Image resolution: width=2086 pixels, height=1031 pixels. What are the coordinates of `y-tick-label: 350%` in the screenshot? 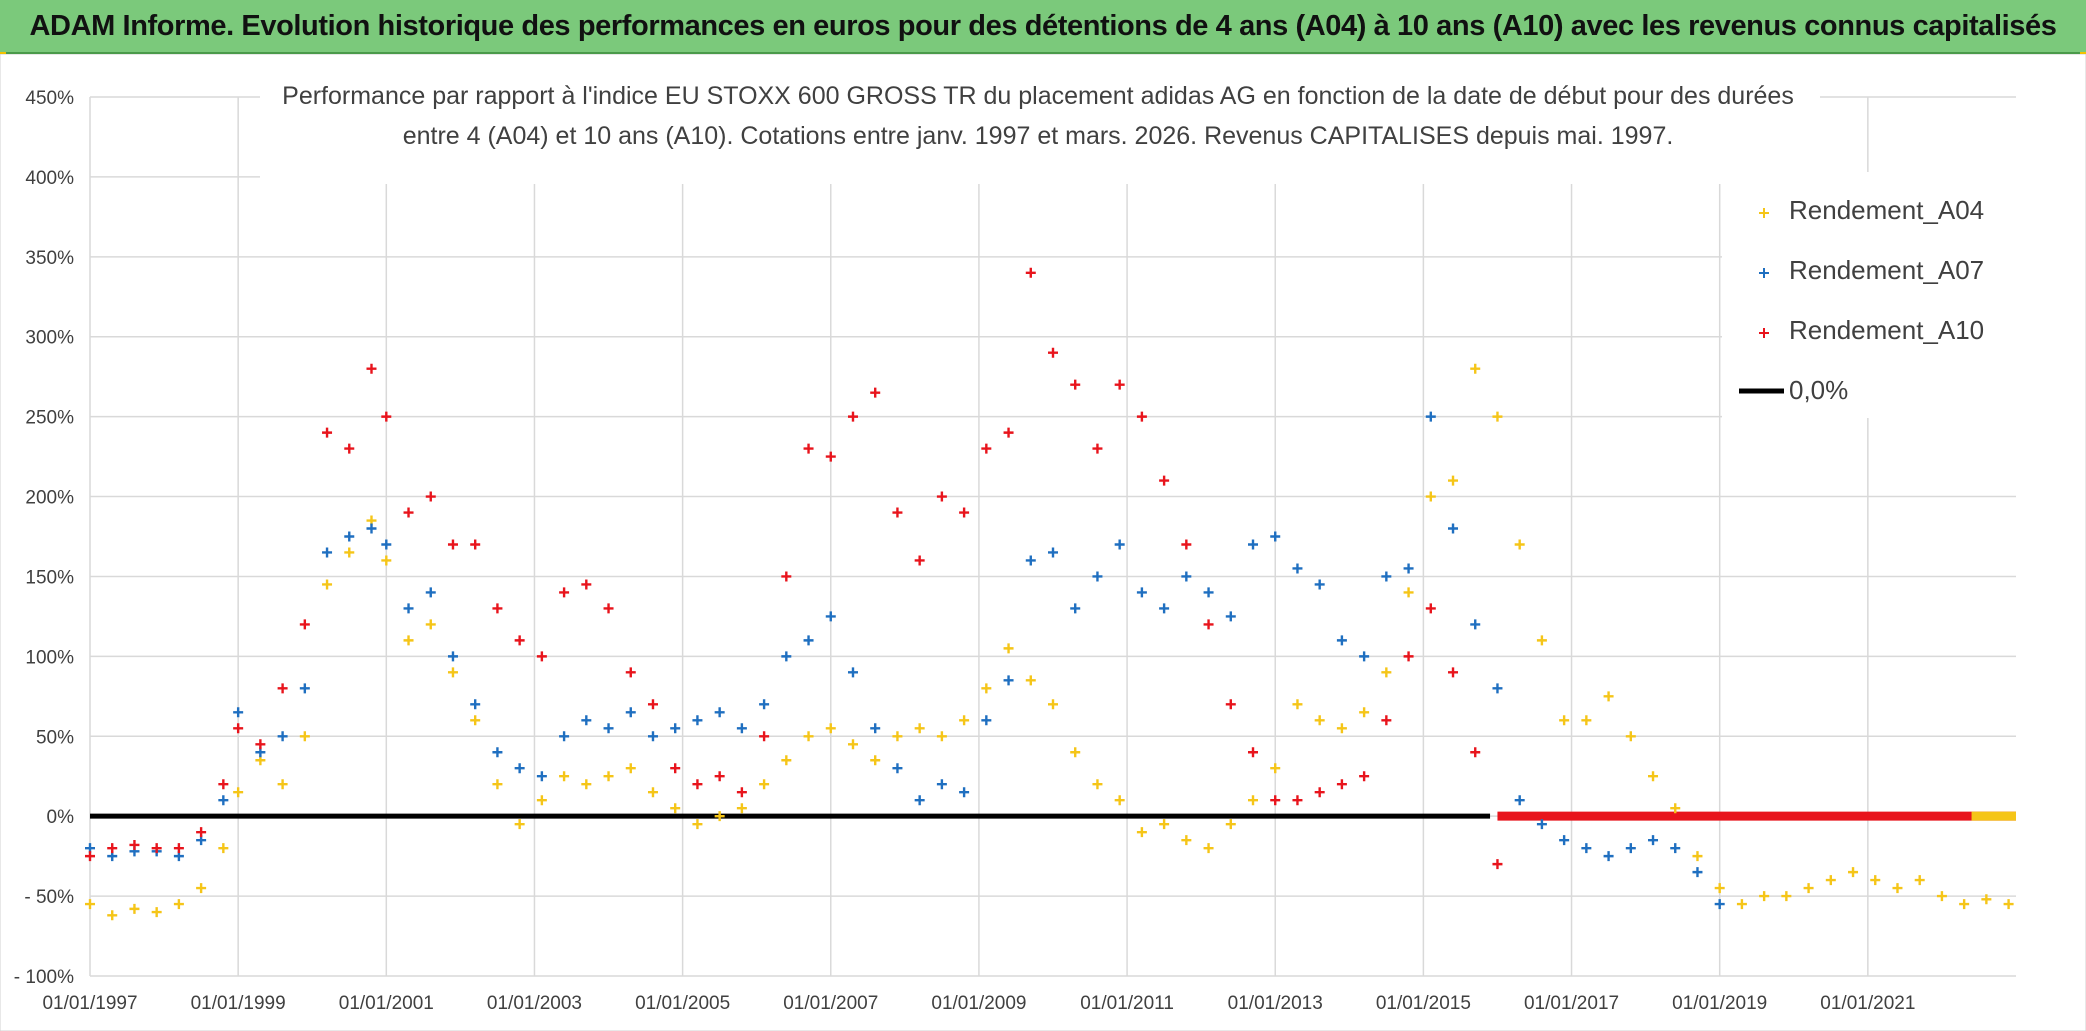 It's located at (49, 258).